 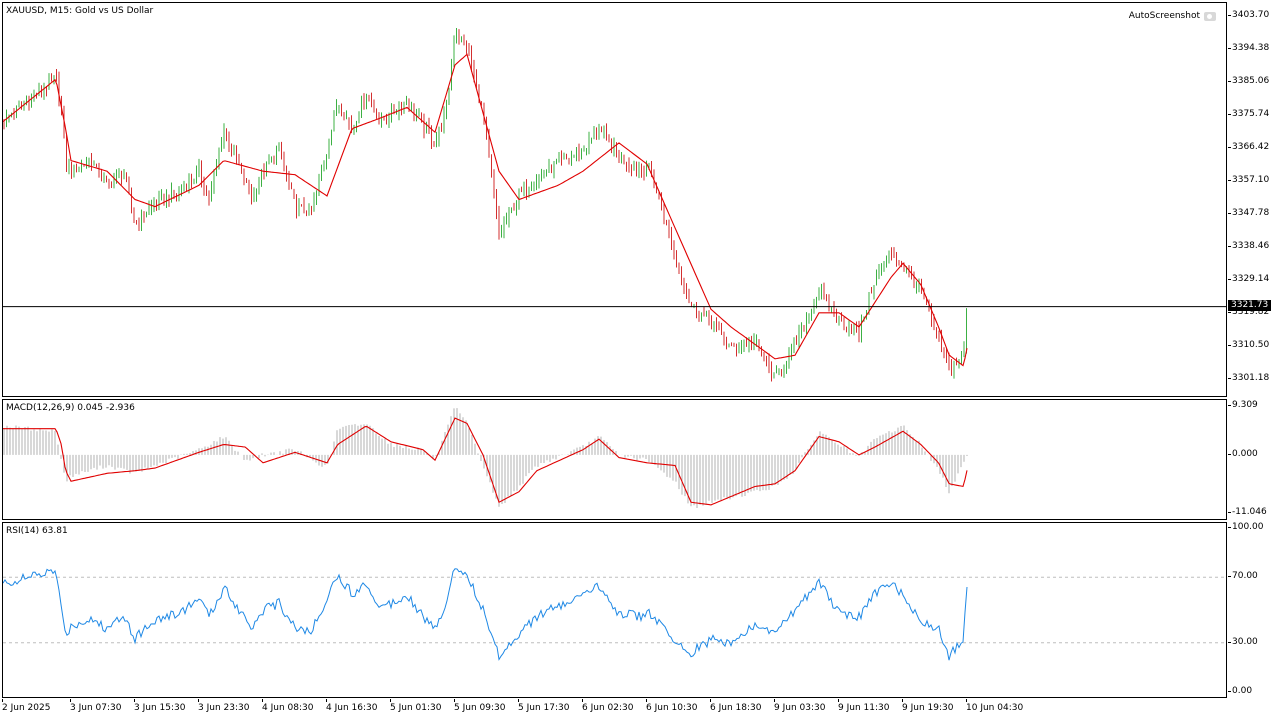 I want to click on price-tick-label: 3310.50, so click(x=1248, y=345).